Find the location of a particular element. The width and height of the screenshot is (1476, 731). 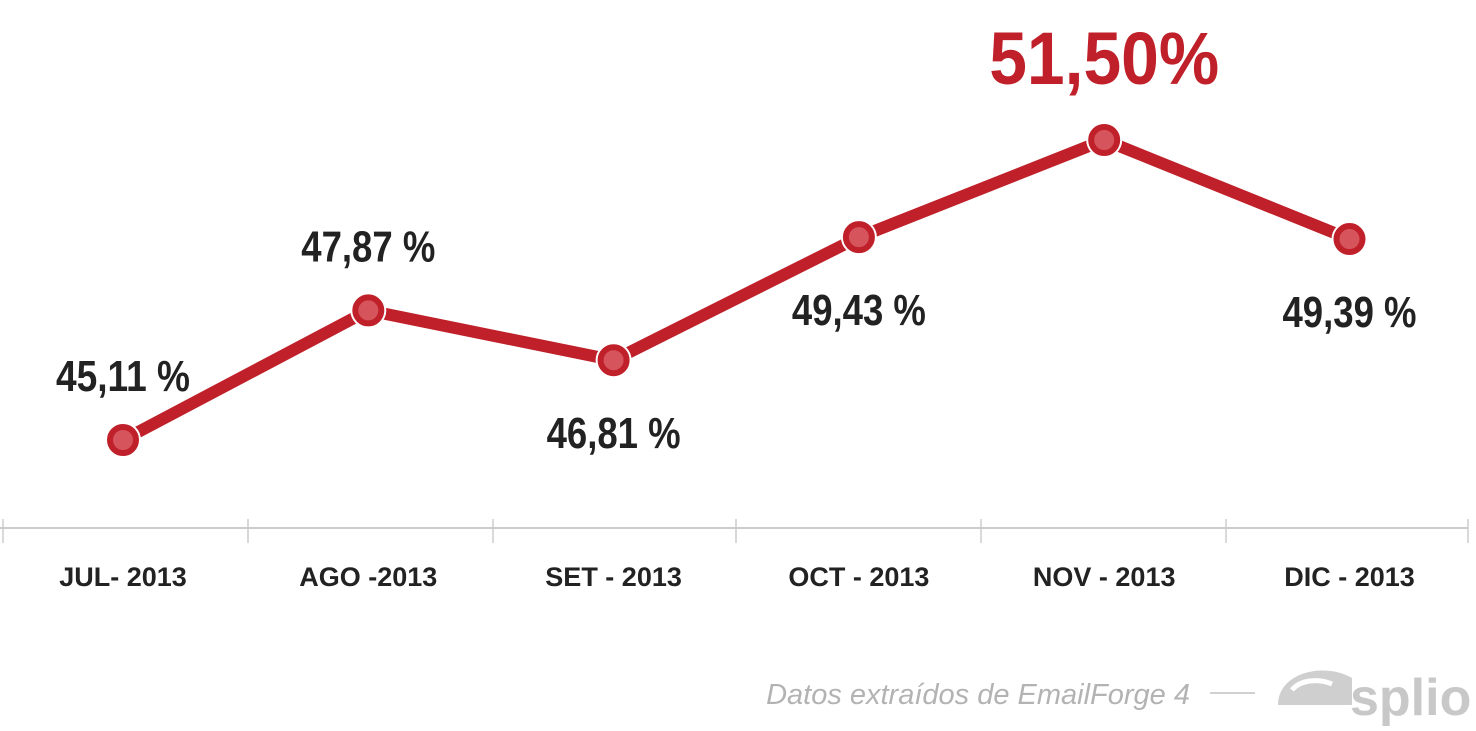

x-tick-label: OCT - 2013 is located at coordinates (858, 577).